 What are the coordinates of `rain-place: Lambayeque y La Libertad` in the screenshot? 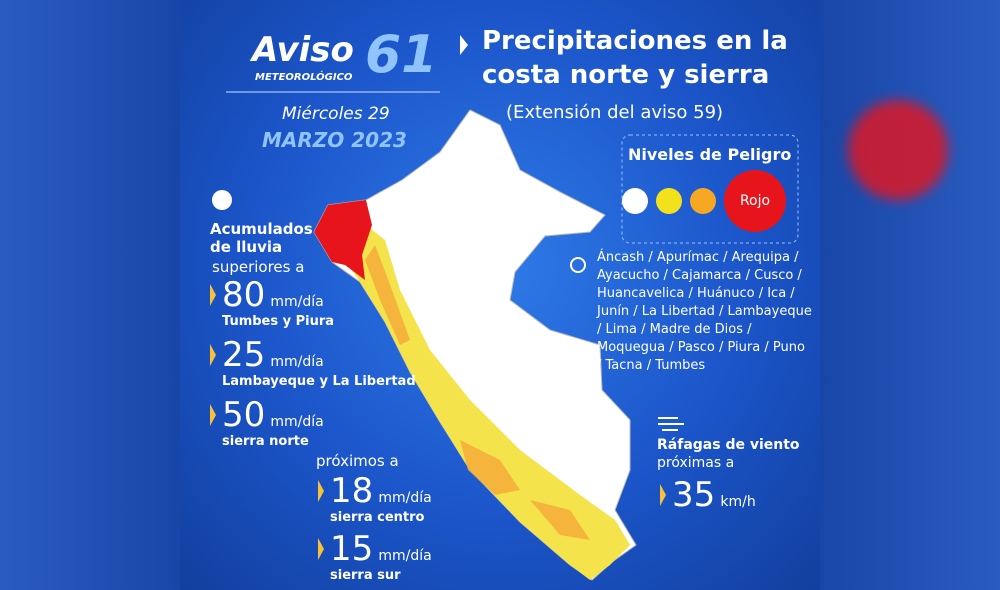 It's located at (319, 381).